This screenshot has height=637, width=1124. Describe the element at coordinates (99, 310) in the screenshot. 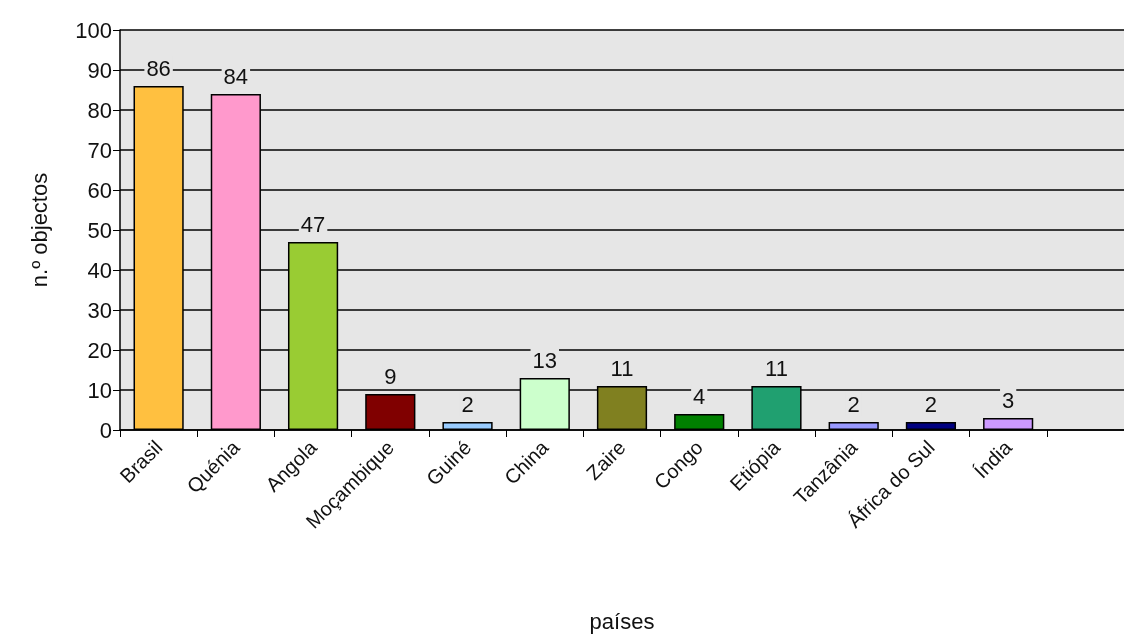

I see `y-tick-label: 30` at that location.